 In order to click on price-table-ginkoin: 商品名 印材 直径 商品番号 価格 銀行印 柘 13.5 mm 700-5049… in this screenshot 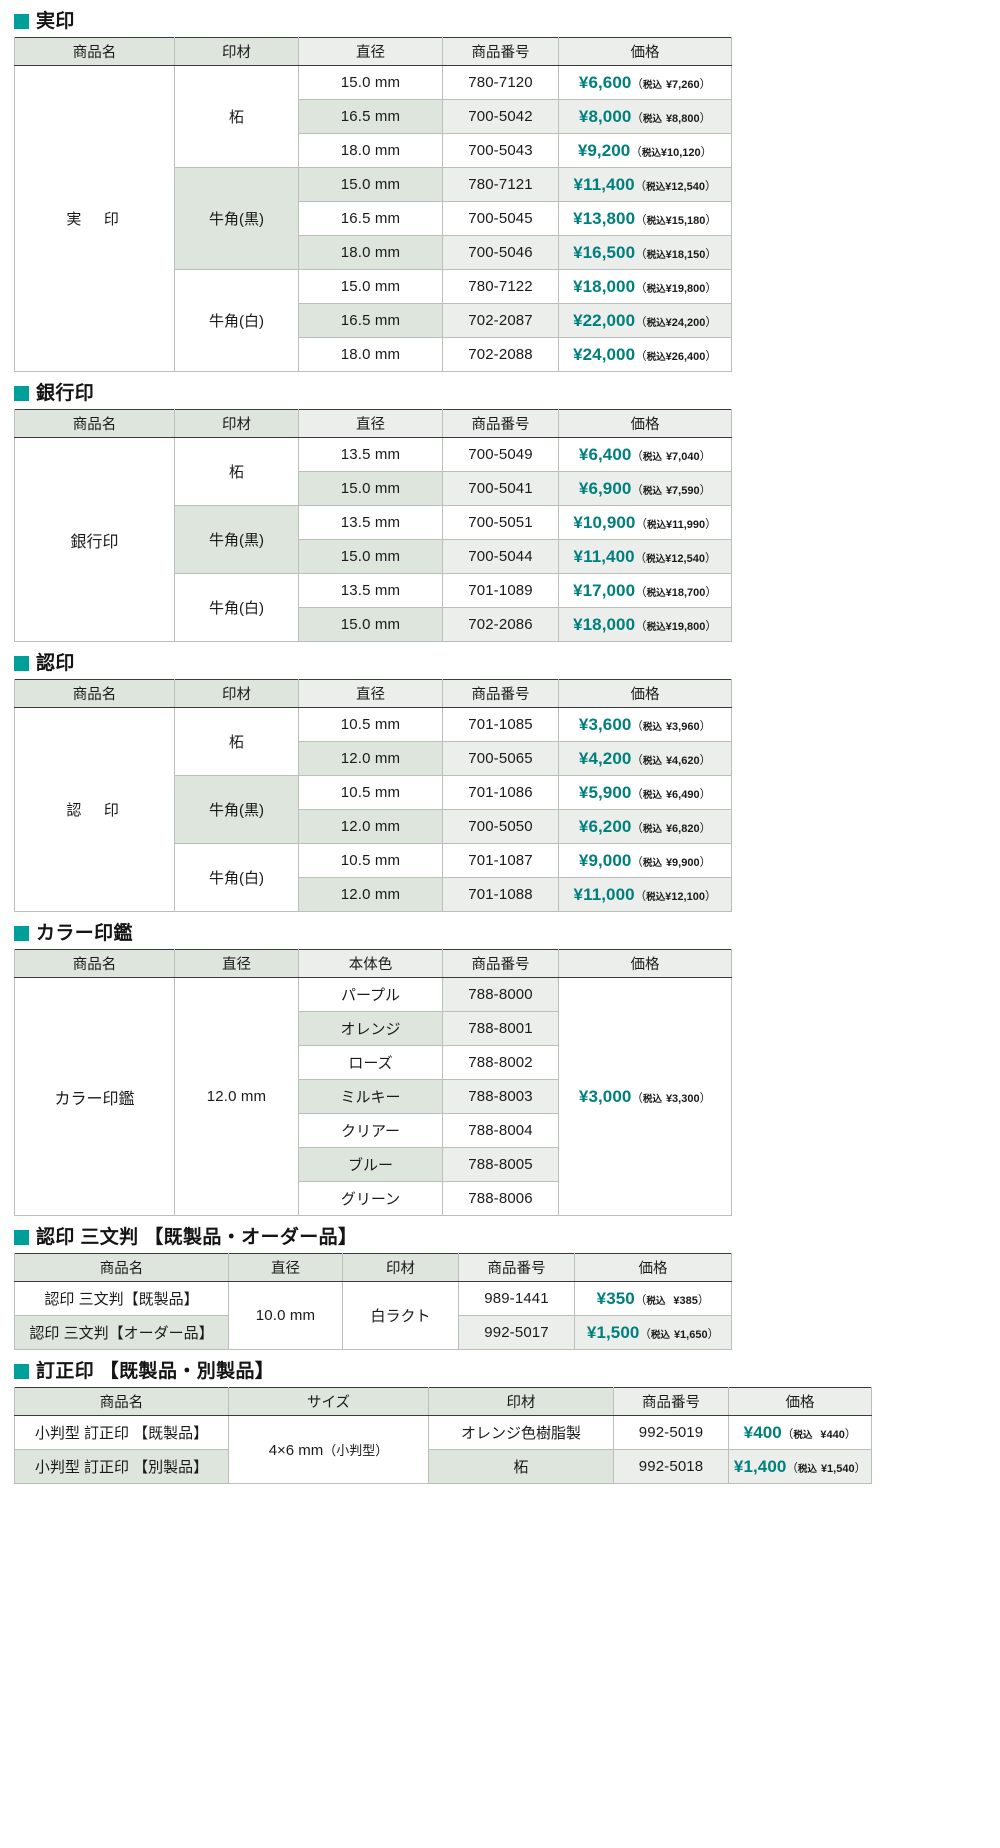, I will do `click(373, 525)`.